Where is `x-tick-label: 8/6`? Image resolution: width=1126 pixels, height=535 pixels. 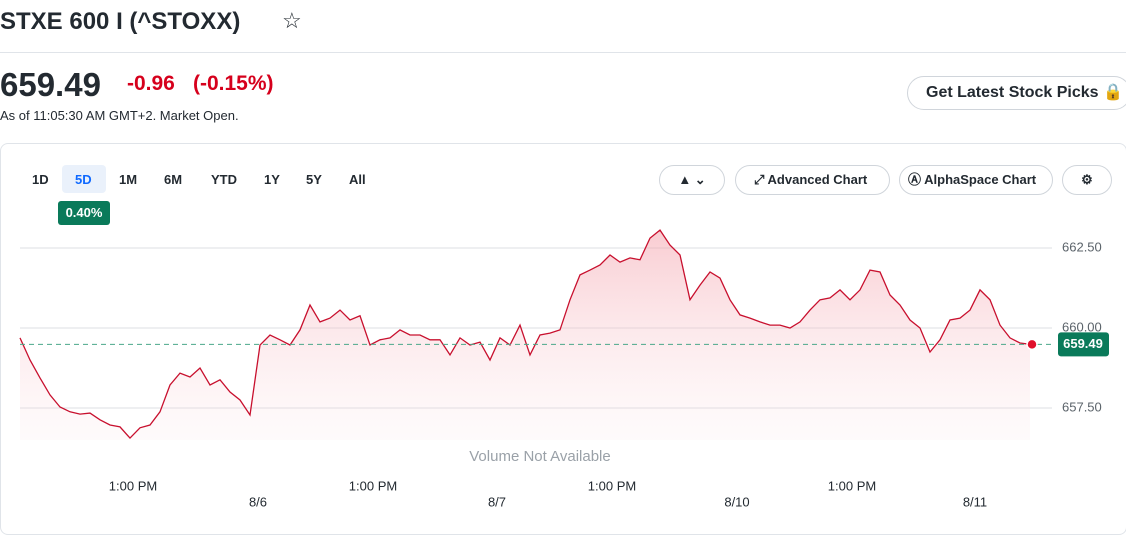 x-tick-label: 8/6 is located at coordinates (258, 501).